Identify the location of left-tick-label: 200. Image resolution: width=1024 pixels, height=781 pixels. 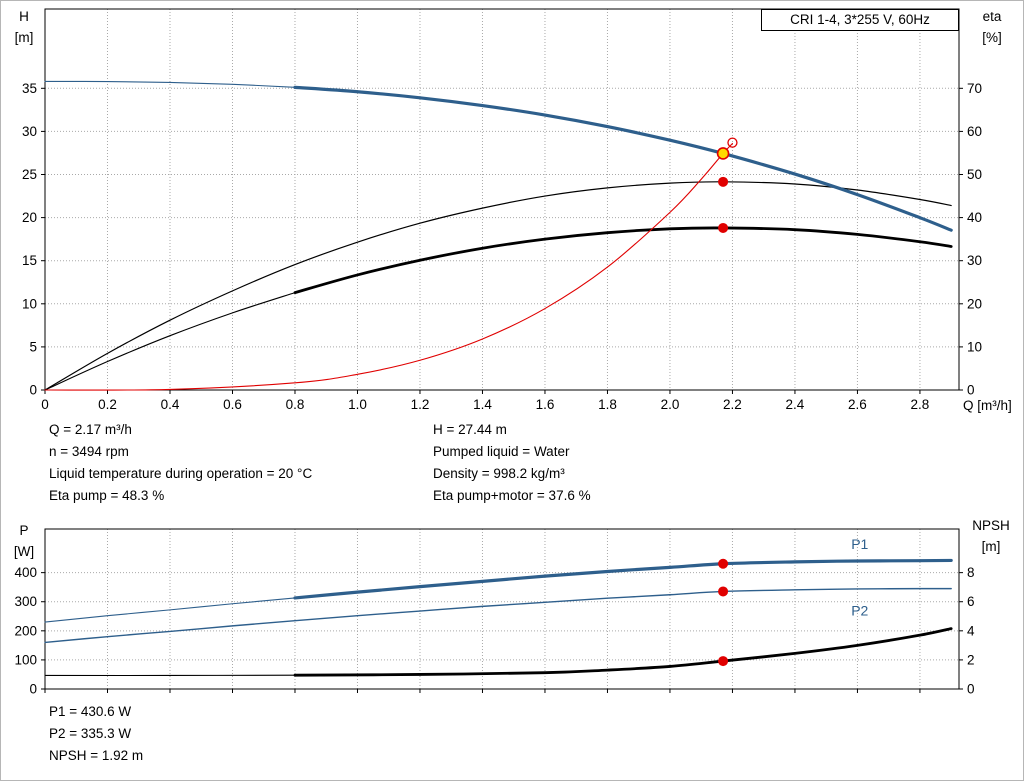
(25, 630).